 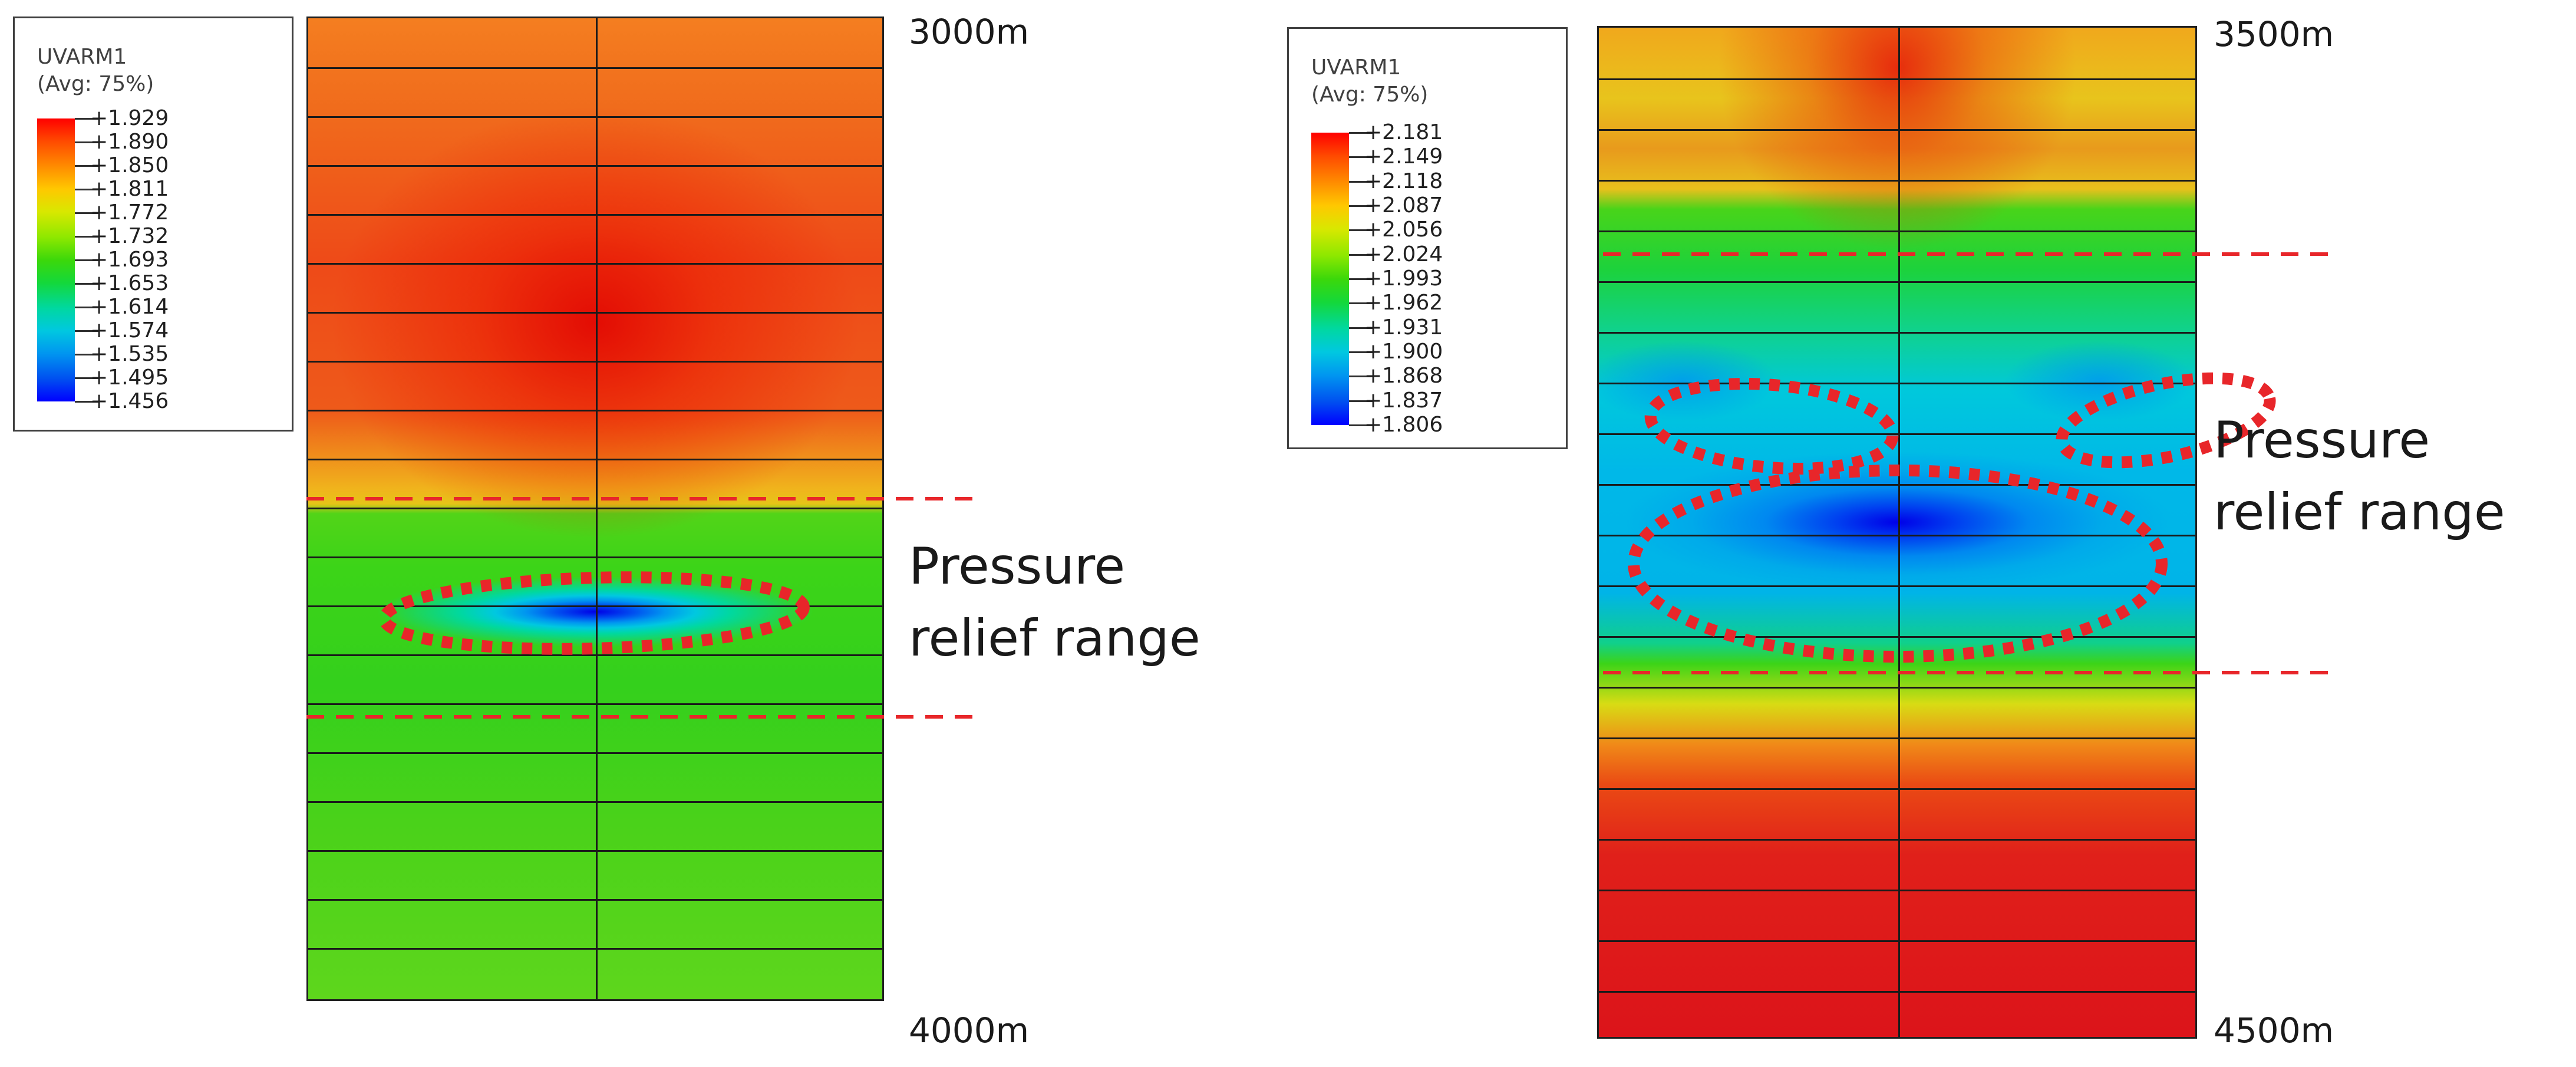 What do you see at coordinates (1404, 254) in the screenshot?
I see `legend-value: +2.024` at bounding box center [1404, 254].